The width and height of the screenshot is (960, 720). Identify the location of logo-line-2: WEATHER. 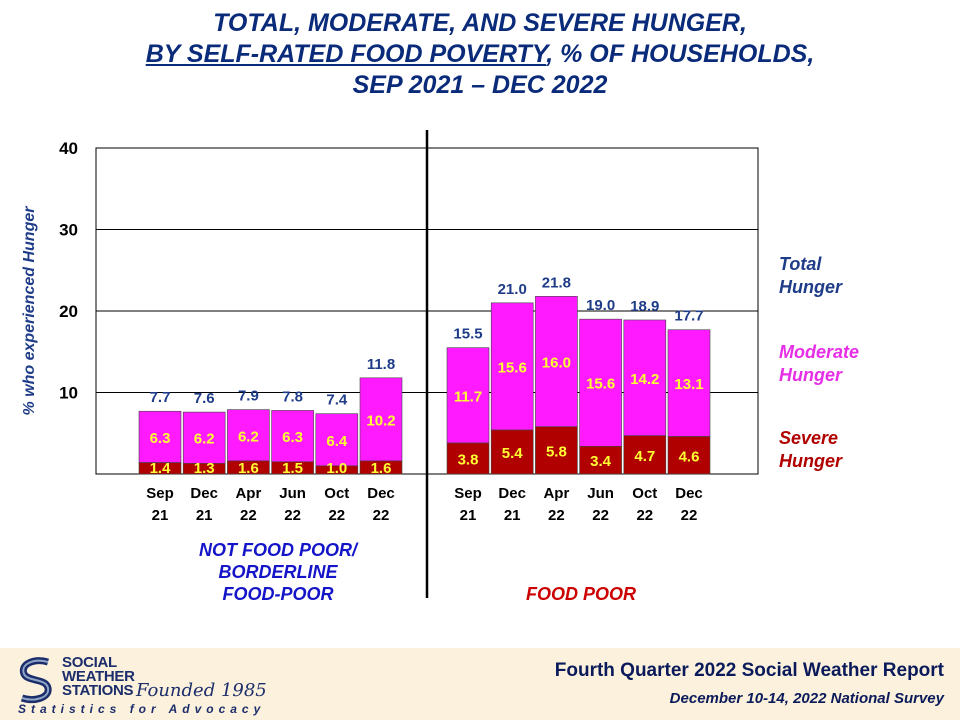
(98, 676).